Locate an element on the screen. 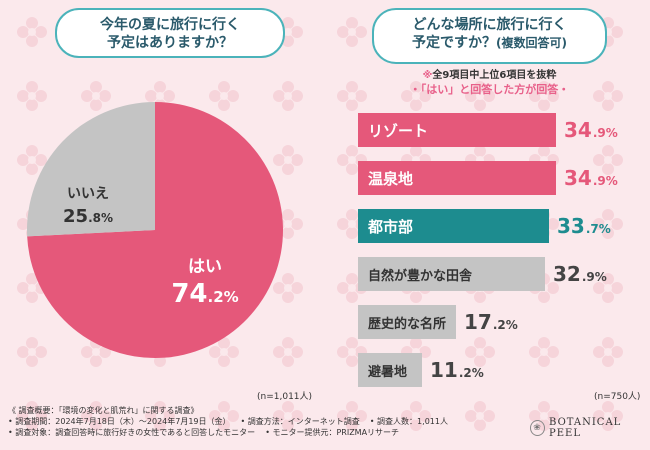  right-question-line-2: 予定ですか？(複数回答可) is located at coordinates (489, 43).